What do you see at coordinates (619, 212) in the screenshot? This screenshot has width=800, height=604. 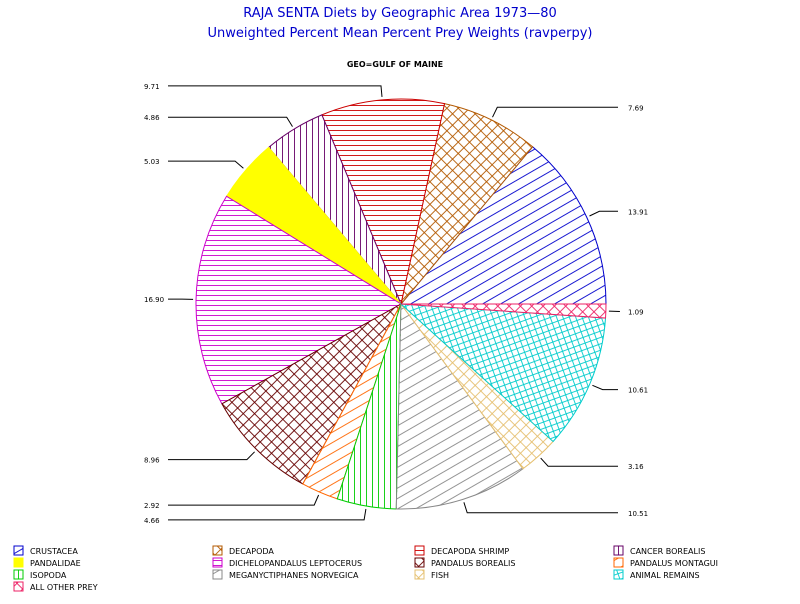 I see `value-label-crustacea: 13.91` at bounding box center [619, 212].